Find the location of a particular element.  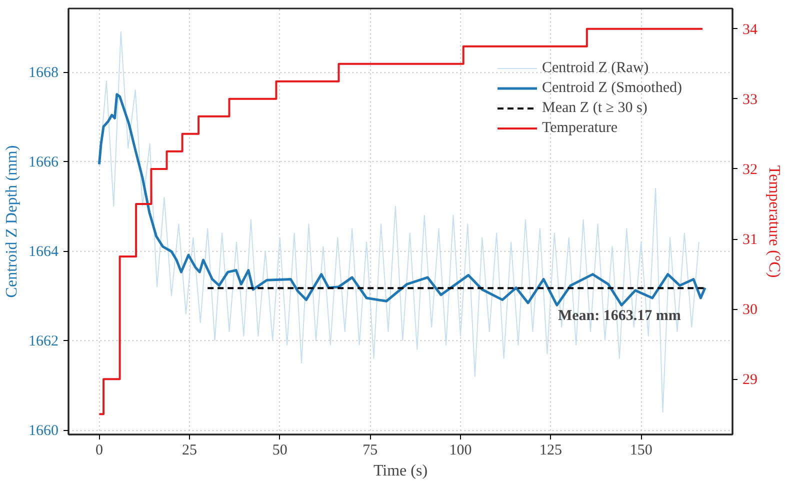

x-axis-title: Time (s) is located at coordinates (400, 471).